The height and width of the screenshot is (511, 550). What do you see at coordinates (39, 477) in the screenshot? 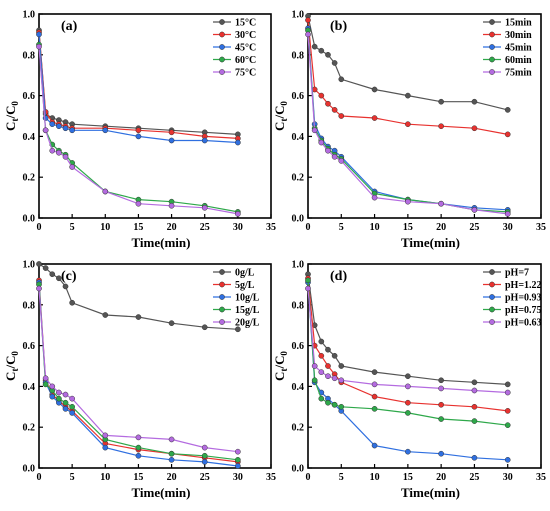
I see `x-tick-label: 0` at bounding box center [39, 477].